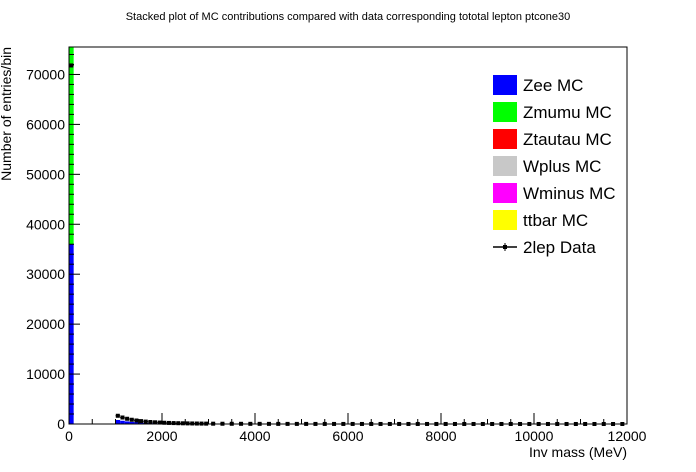 Image resolution: width=696 pixels, height=472 pixels. Describe the element at coordinates (567, 112) in the screenshot. I see `legend-label: Zmumu MC` at that location.